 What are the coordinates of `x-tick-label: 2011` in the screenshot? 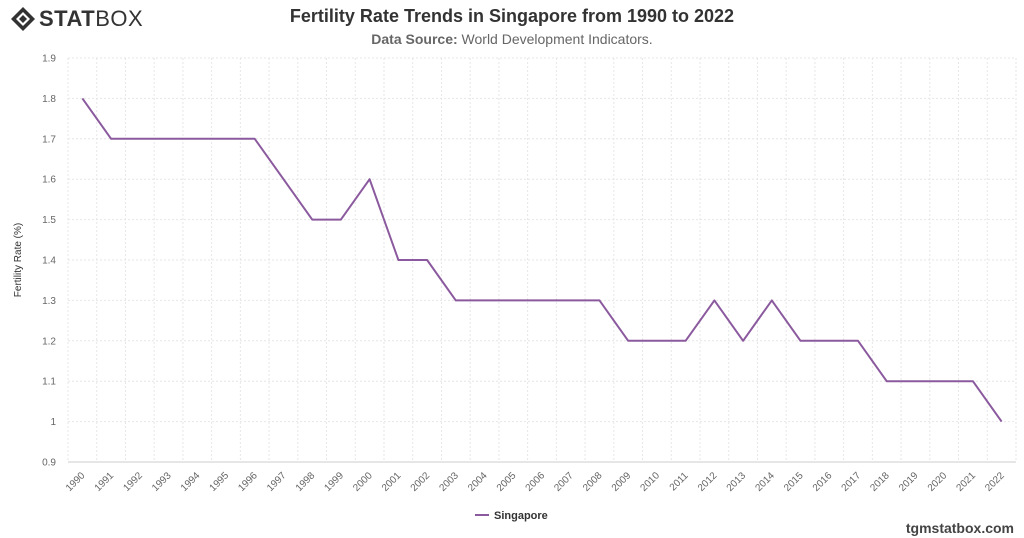 It's located at (679, 481).